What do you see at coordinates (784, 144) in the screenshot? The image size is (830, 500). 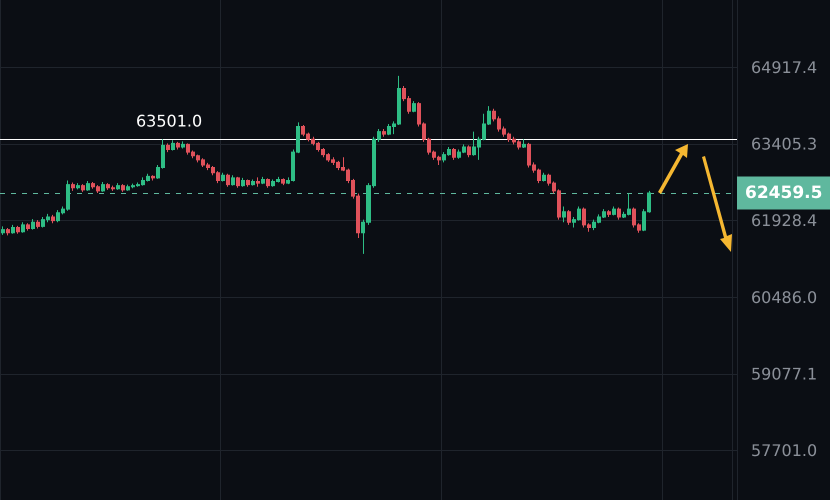 I see `y-tick-label: 63405.3` at bounding box center [784, 144].